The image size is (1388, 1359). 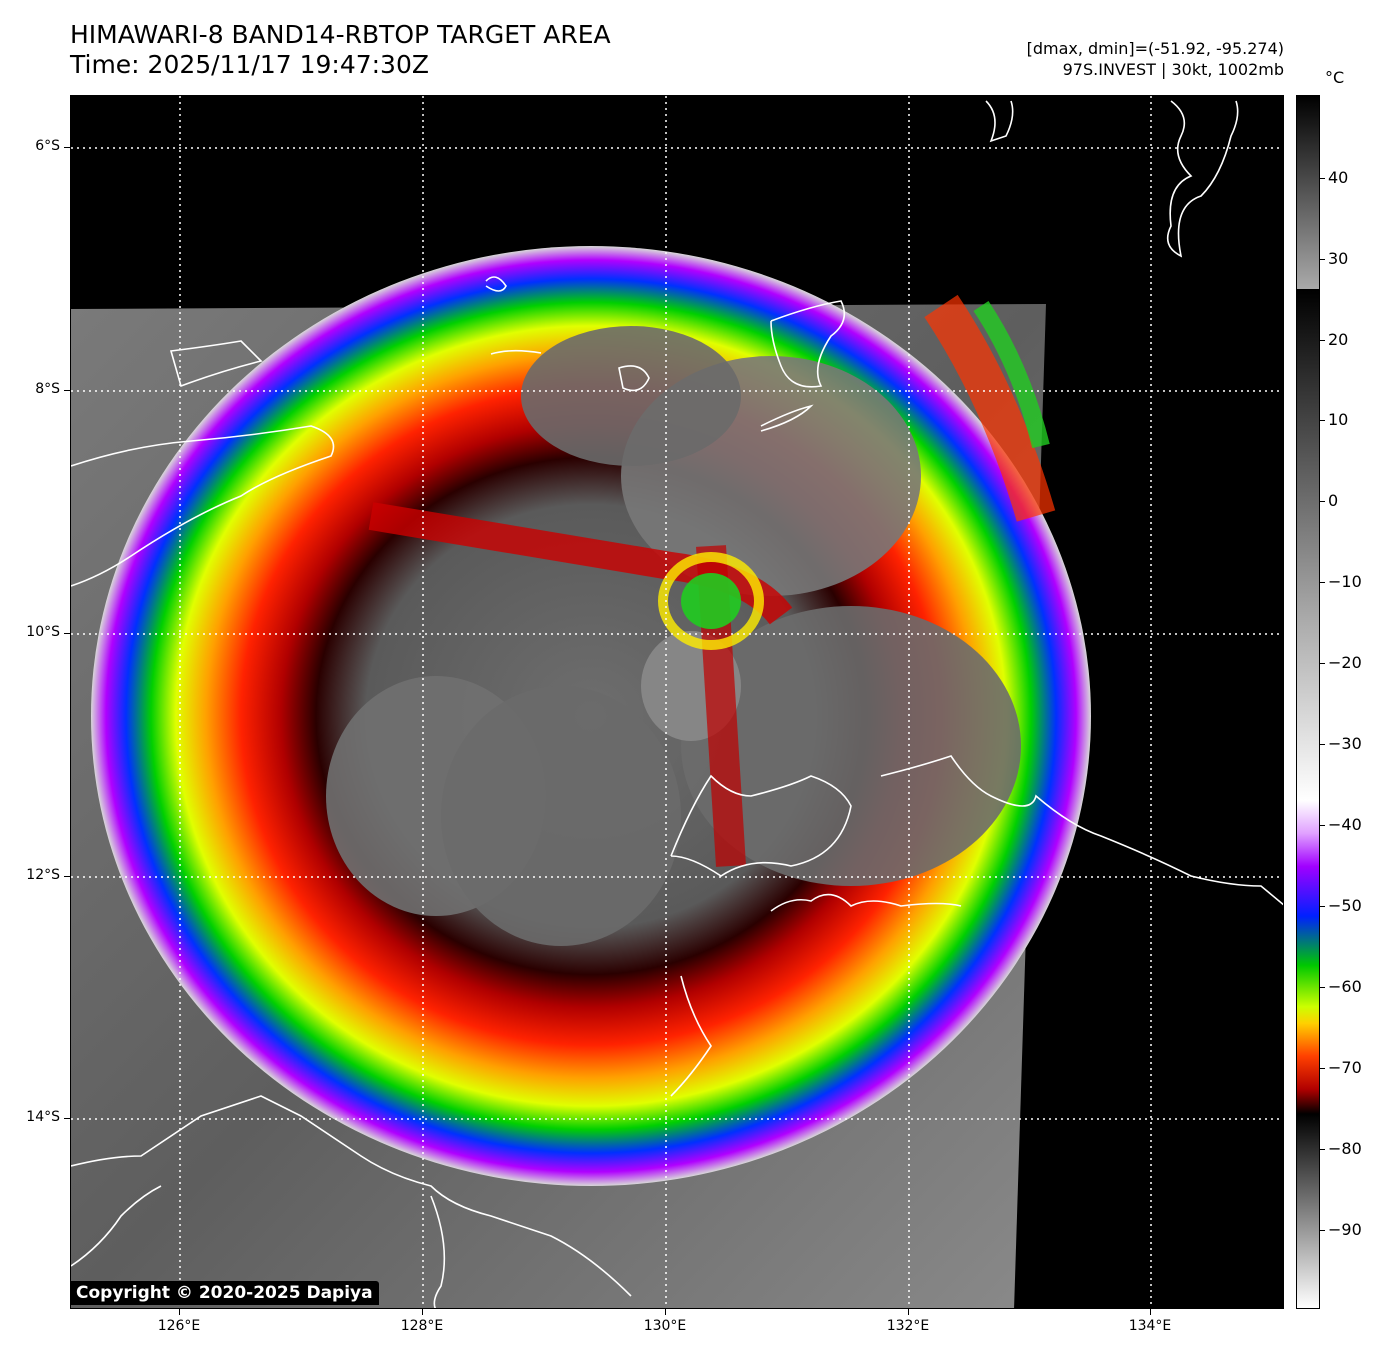 I want to click on colorbar-label-minus30: −30, so click(x=1345, y=743).